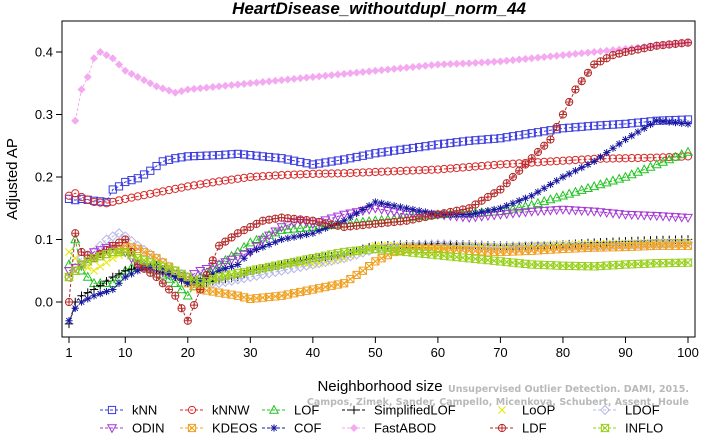 Image resolution: width=702 pixels, height=434 pixels. I want to click on series-inflo, so click(378, 266).